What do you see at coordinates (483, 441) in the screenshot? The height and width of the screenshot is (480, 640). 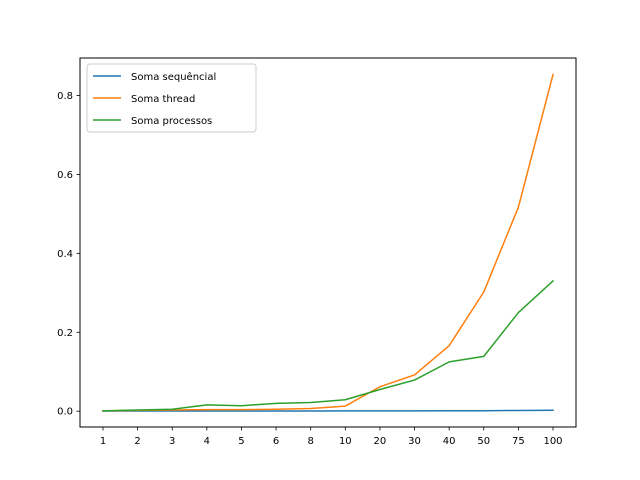 I see `x-tick-label: 50` at bounding box center [483, 441].